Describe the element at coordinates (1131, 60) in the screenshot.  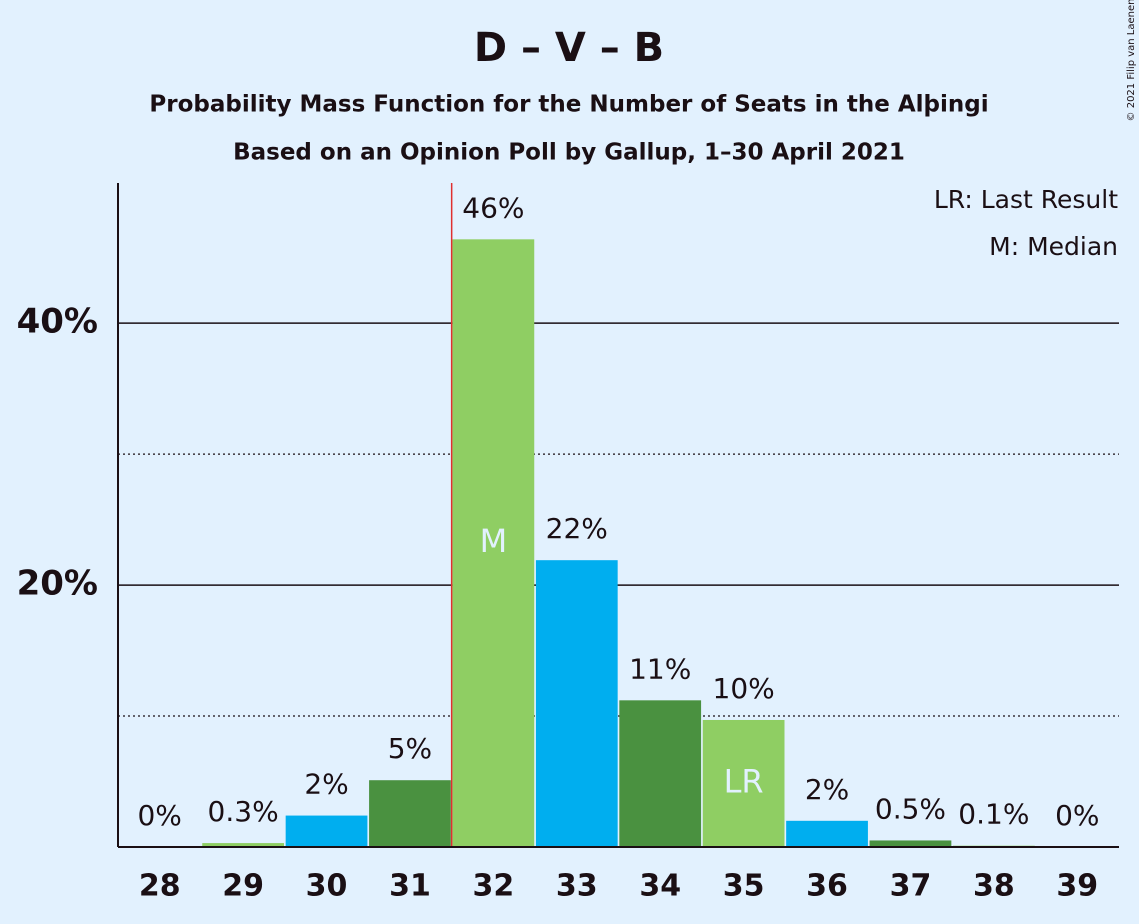
I see `copyright: © 2021 Filip van Laenen` at that location.